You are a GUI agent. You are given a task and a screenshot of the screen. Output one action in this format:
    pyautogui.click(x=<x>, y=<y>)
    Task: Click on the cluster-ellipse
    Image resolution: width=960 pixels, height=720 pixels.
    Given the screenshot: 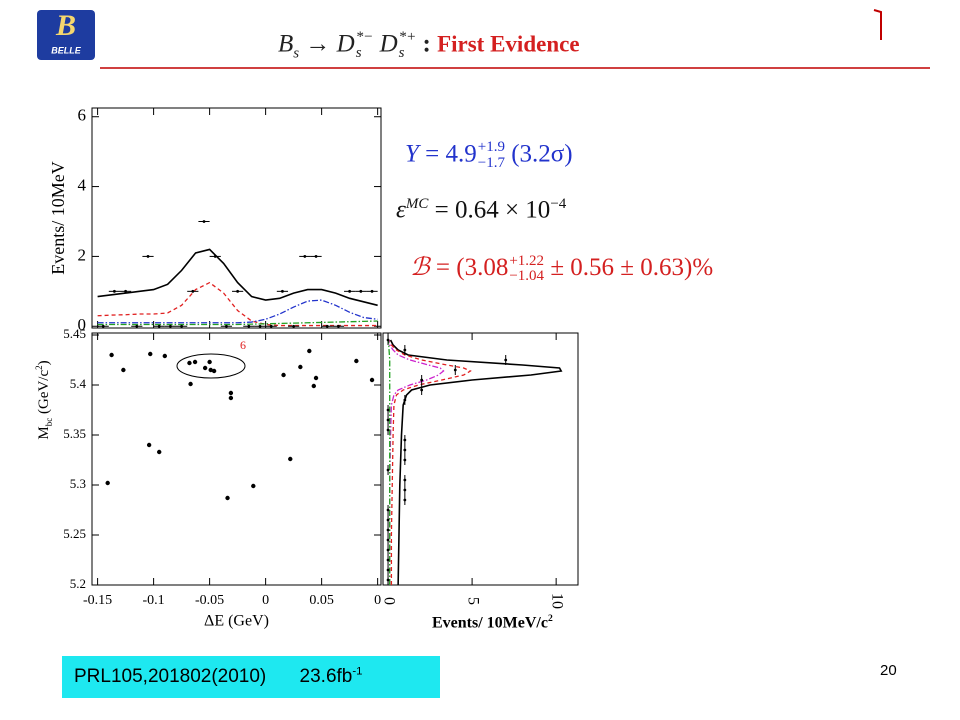 What is the action you would take?
    pyautogui.click(x=211, y=366)
    